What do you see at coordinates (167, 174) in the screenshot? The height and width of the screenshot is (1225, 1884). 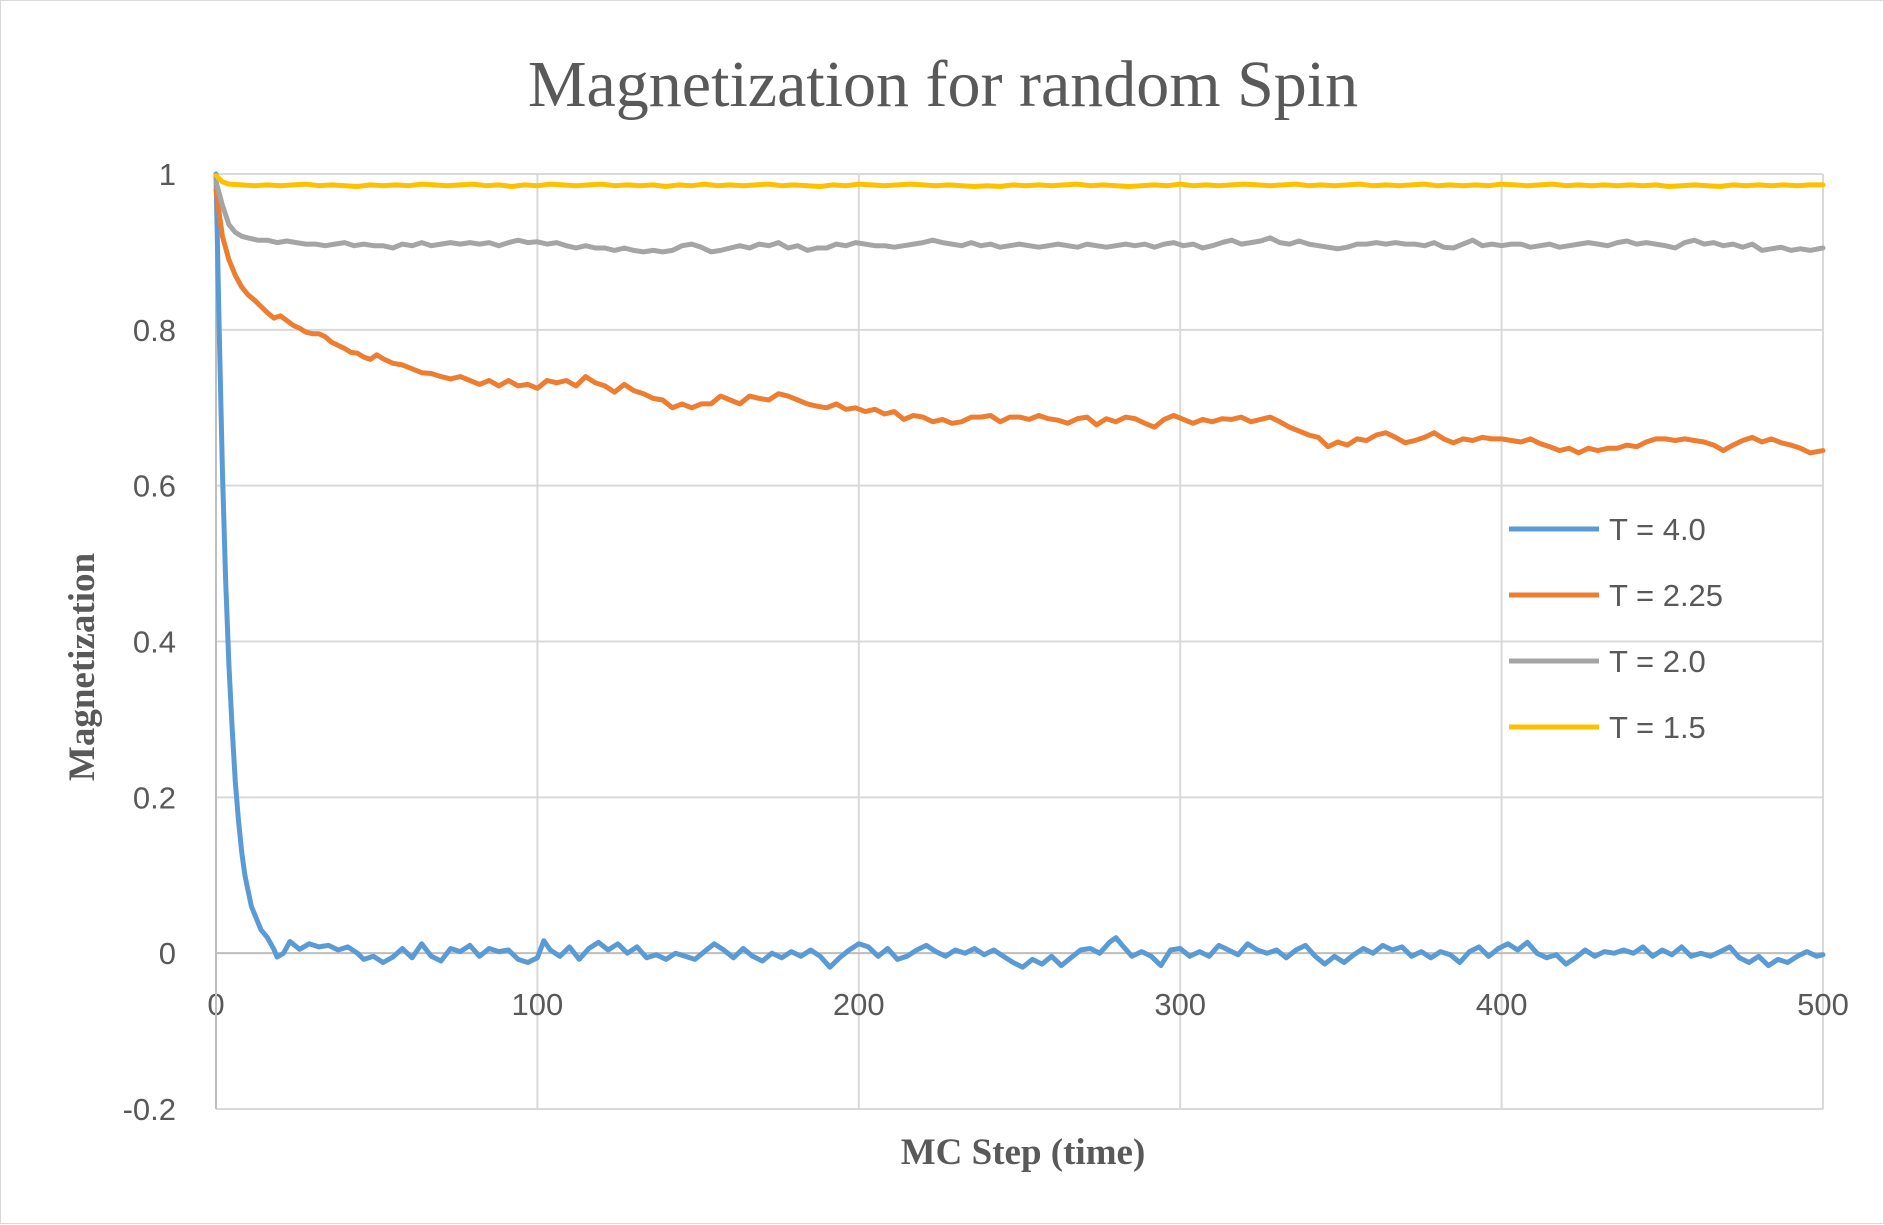 I see `y-tick-label: 1` at bounding box center [167, 174].